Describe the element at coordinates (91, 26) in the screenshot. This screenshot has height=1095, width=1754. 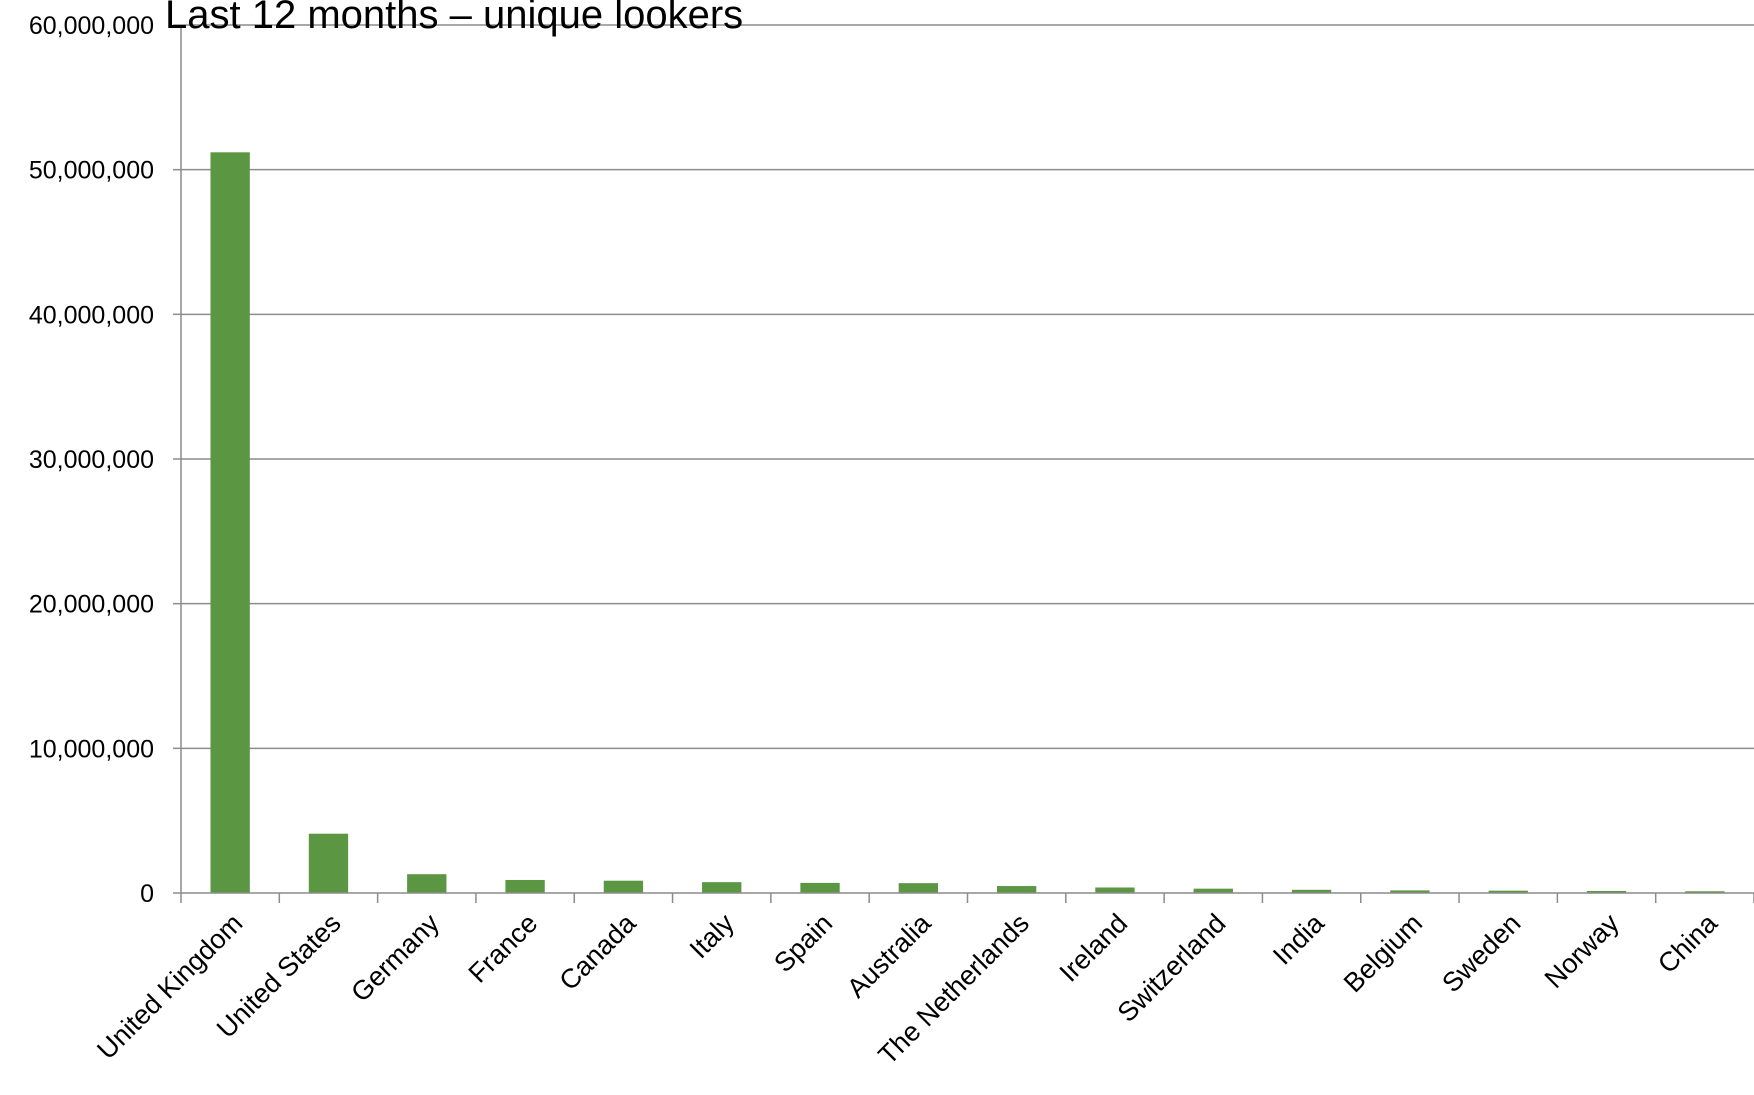
I see `y-tick-label: 60,000,000` at that location.